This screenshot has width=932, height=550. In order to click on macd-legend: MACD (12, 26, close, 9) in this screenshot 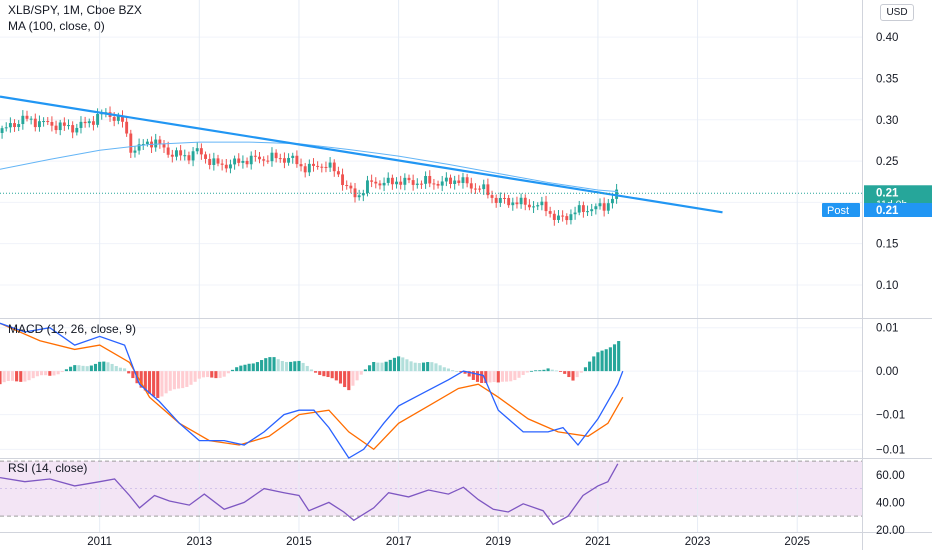, I will do `click(72, 329)`.